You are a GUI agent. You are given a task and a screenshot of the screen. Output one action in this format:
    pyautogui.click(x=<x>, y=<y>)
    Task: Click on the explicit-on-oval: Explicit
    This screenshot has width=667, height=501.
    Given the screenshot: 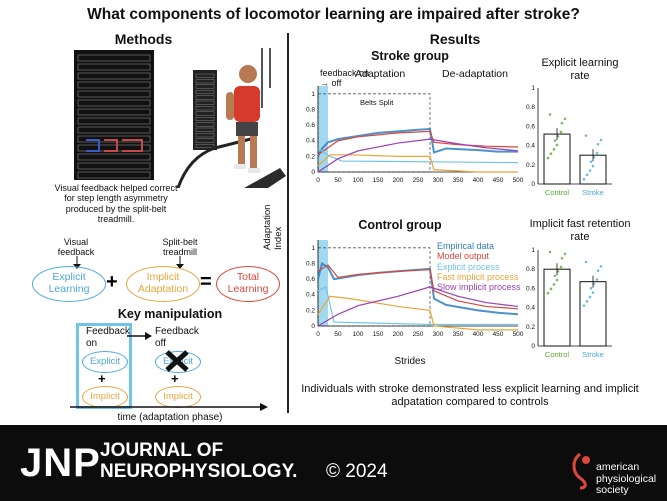 What is the action you would take?
    pyautogui.click(x=105, y=362)
    